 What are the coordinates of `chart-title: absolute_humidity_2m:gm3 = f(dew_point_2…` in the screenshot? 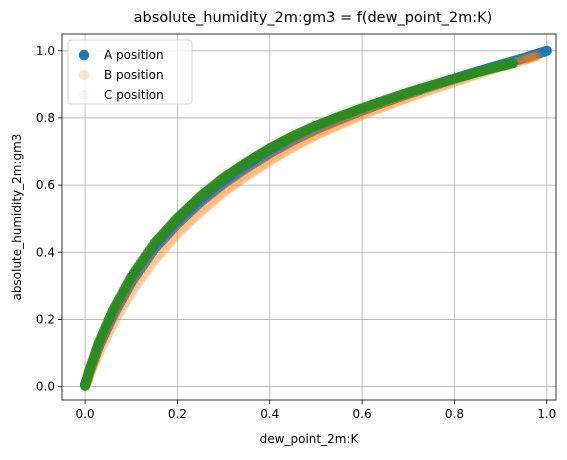 It's located at (313, 18).